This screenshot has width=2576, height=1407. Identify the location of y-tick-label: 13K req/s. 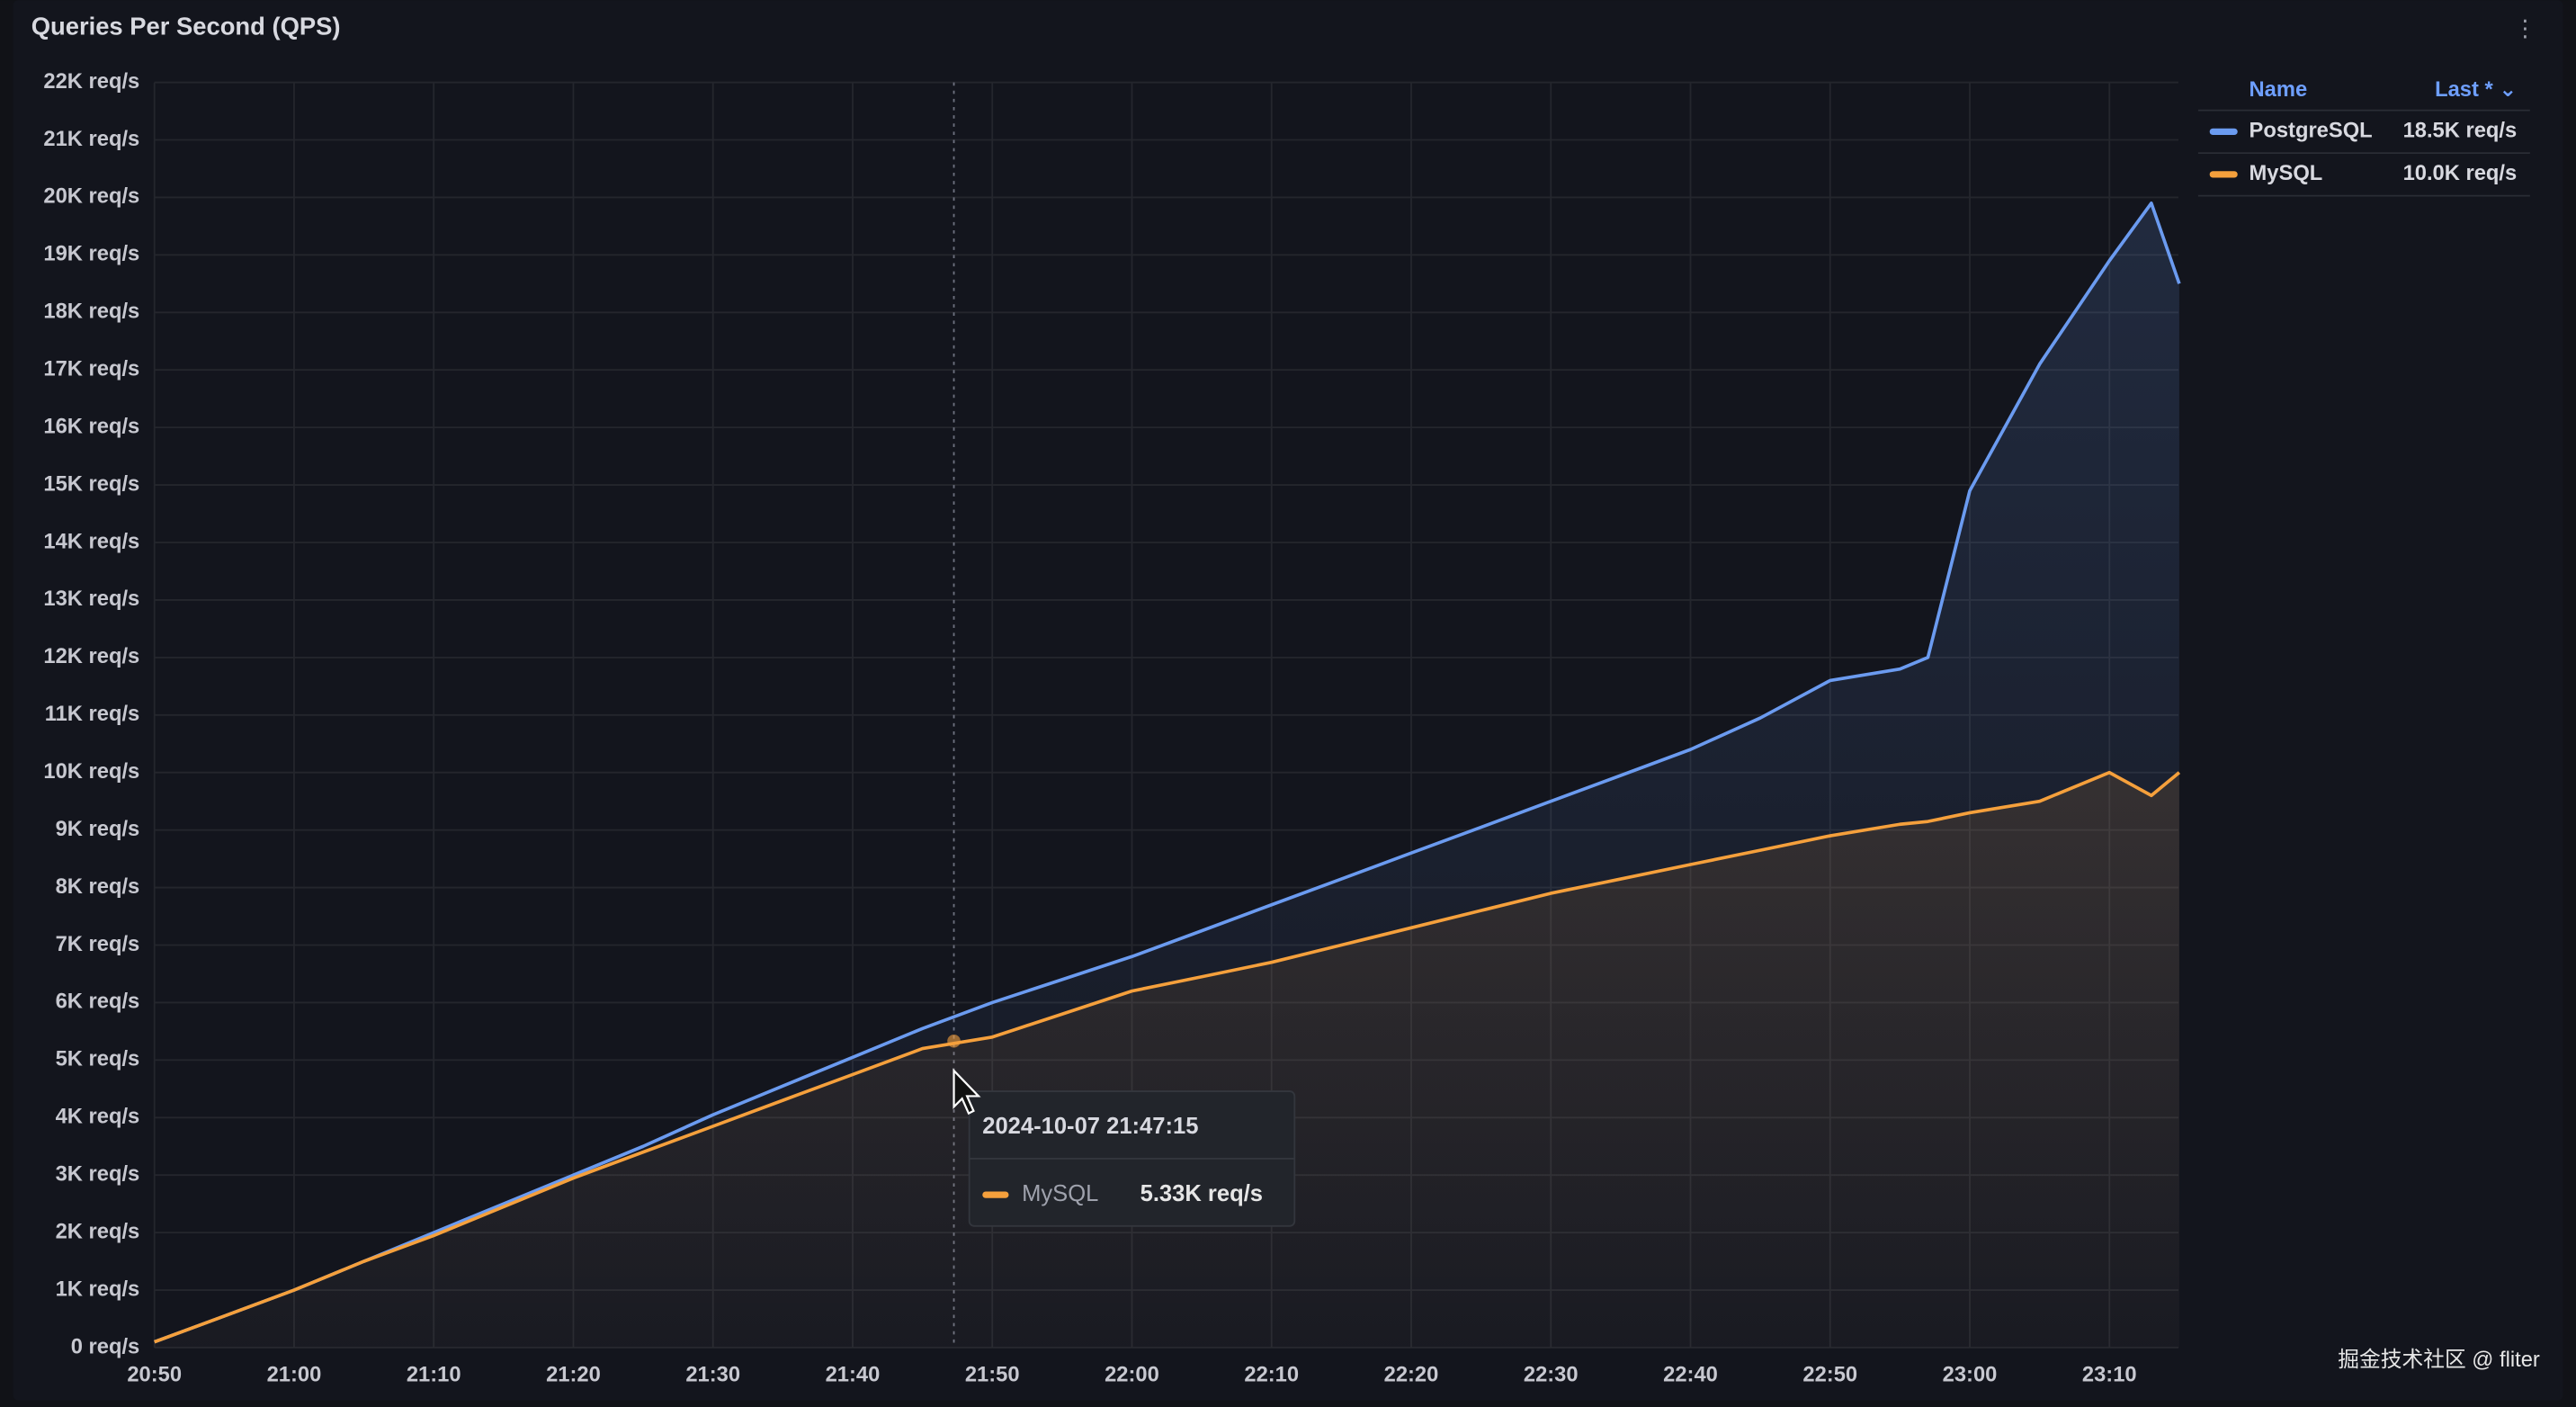
(91, 599).